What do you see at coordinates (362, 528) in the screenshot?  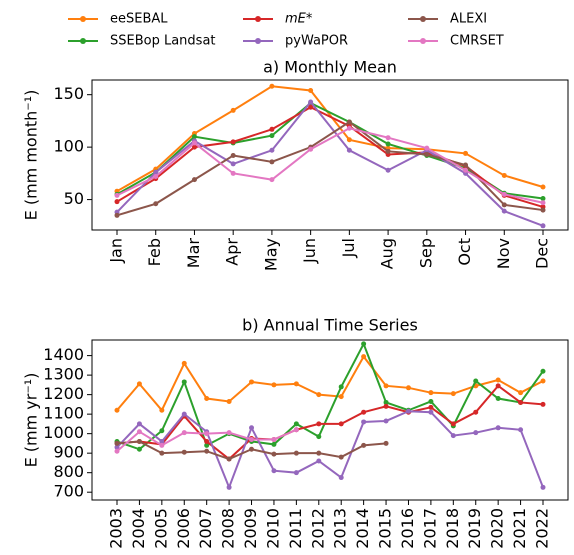 I see `x-tick-label: 2014` at bounding box center [362, 528].